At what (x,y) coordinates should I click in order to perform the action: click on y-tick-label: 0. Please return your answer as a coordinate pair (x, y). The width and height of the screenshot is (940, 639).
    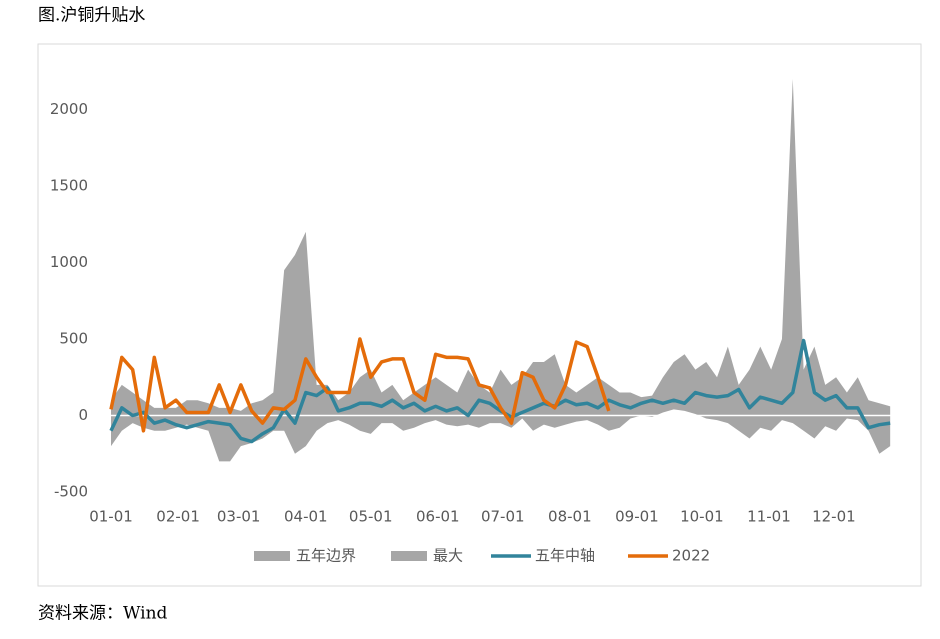
    Looking at the image, I should click on (83, 415).